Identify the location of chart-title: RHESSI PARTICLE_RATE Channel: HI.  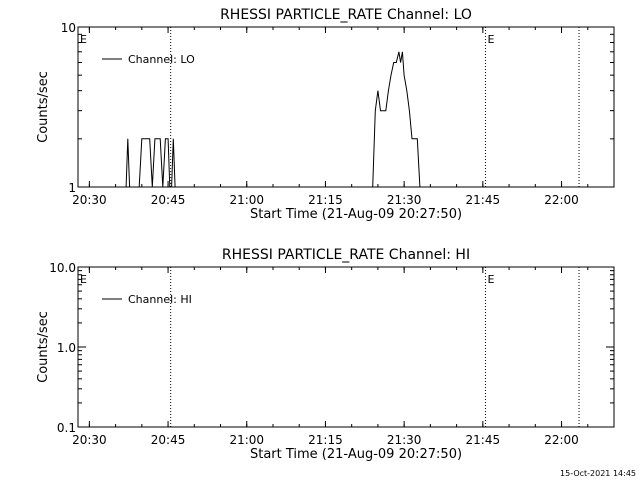
(346, 255).